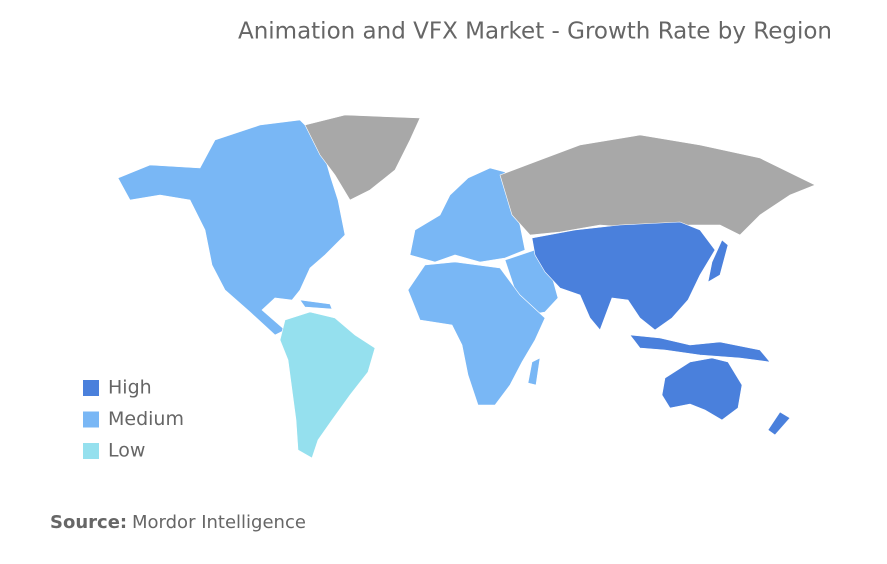 The image size is (887, 564). Describe the element at coordinates (130, 388) in the screenshot. I see `legend-label: High` at that location.